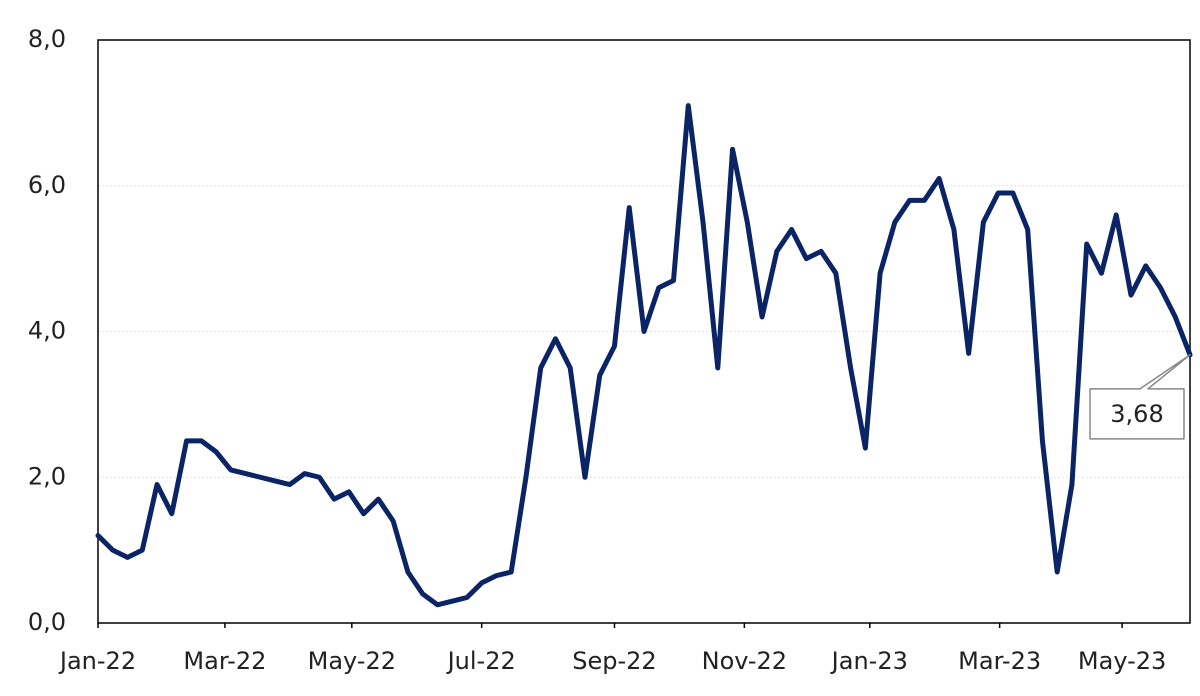  I want to click on x-tick-label: May-22, so click(352, 661).